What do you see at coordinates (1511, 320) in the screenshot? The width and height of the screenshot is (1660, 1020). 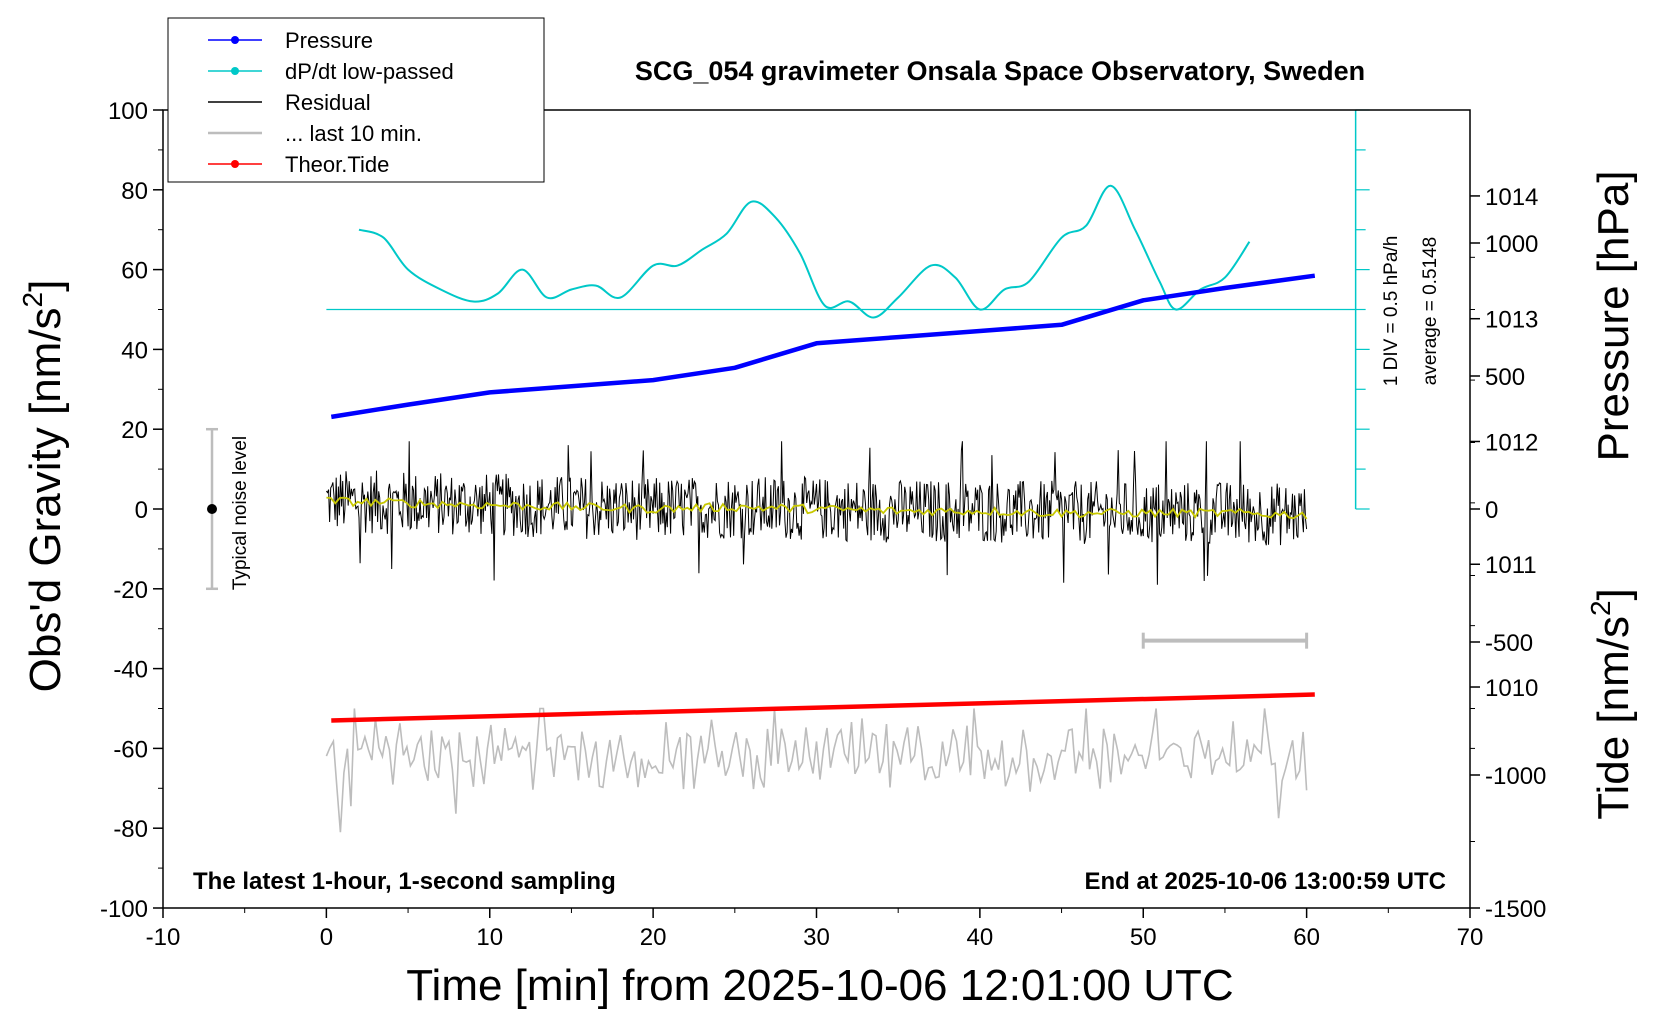 I see `pressure-tick-label: 1013` at bounding box center [1511, 320].